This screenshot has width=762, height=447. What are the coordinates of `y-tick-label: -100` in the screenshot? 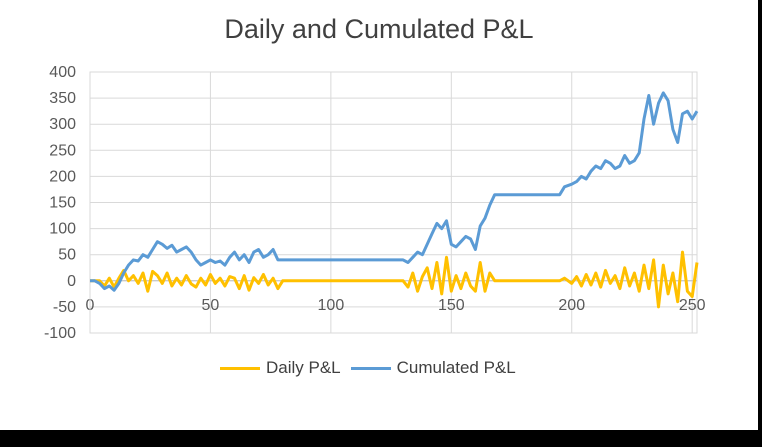 It's located at (60, 333).